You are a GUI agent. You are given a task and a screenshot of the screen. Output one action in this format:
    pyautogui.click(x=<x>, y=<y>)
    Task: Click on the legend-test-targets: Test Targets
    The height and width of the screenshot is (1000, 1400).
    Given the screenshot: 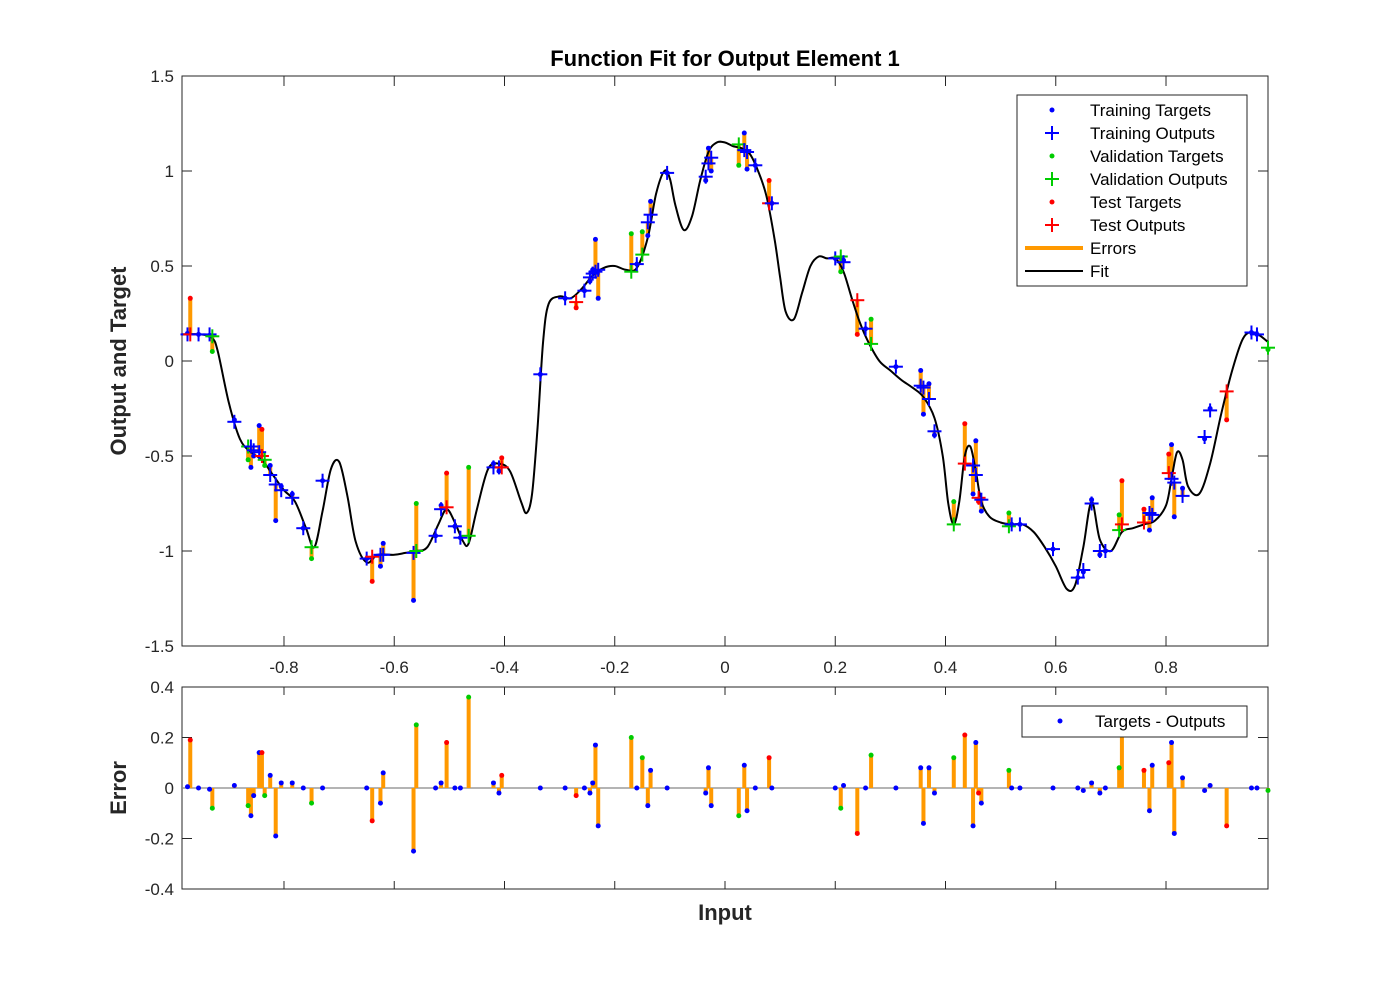 What is the action you would take?
    pyautogui.click(x=1135, y=202)
    